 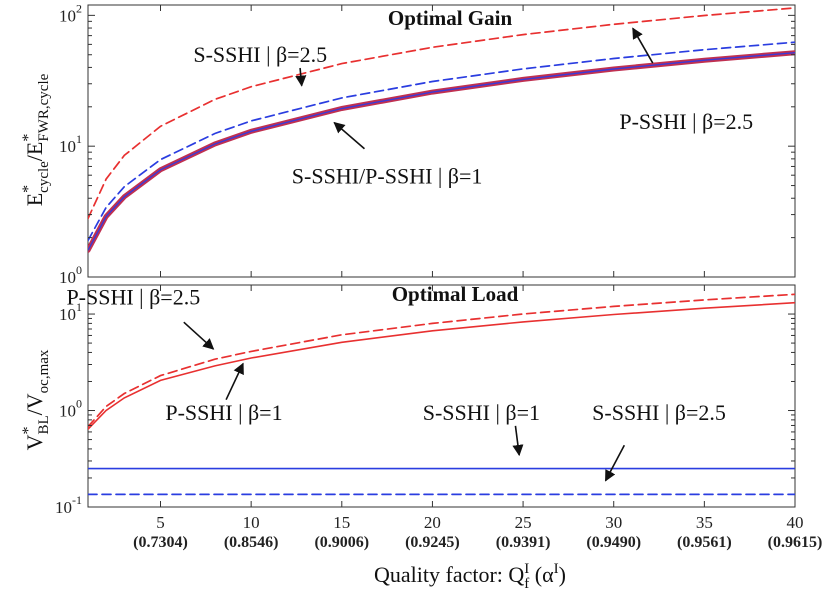 What do you see at coordinates (387, 175) in the screenshot?
I see `annotation-label: S-SSHI/P-SSHI | β=1` at bounding box center [387, 175].